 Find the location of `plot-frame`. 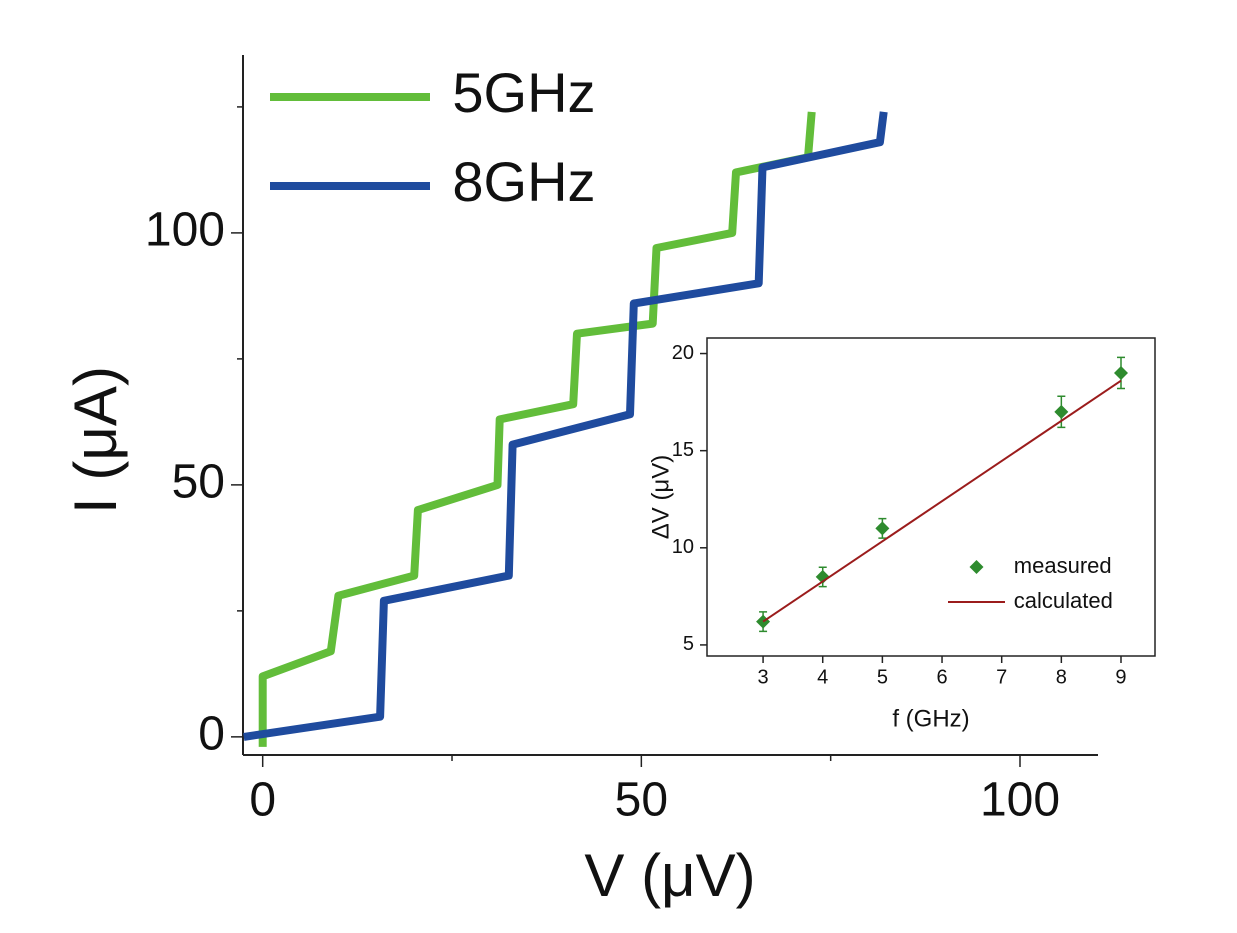

plot-frame is located at coordinates (931, 497).